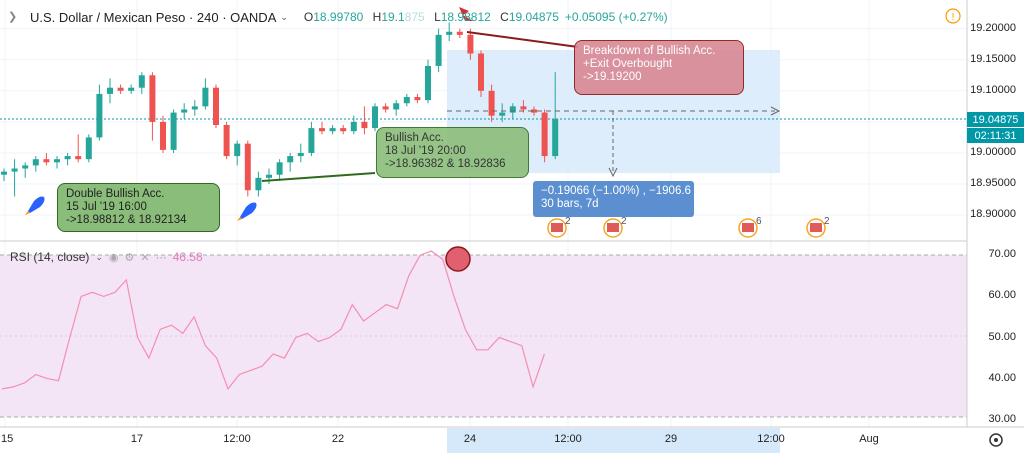  I want to click on time-tick-label: 29, so click(671, 439).